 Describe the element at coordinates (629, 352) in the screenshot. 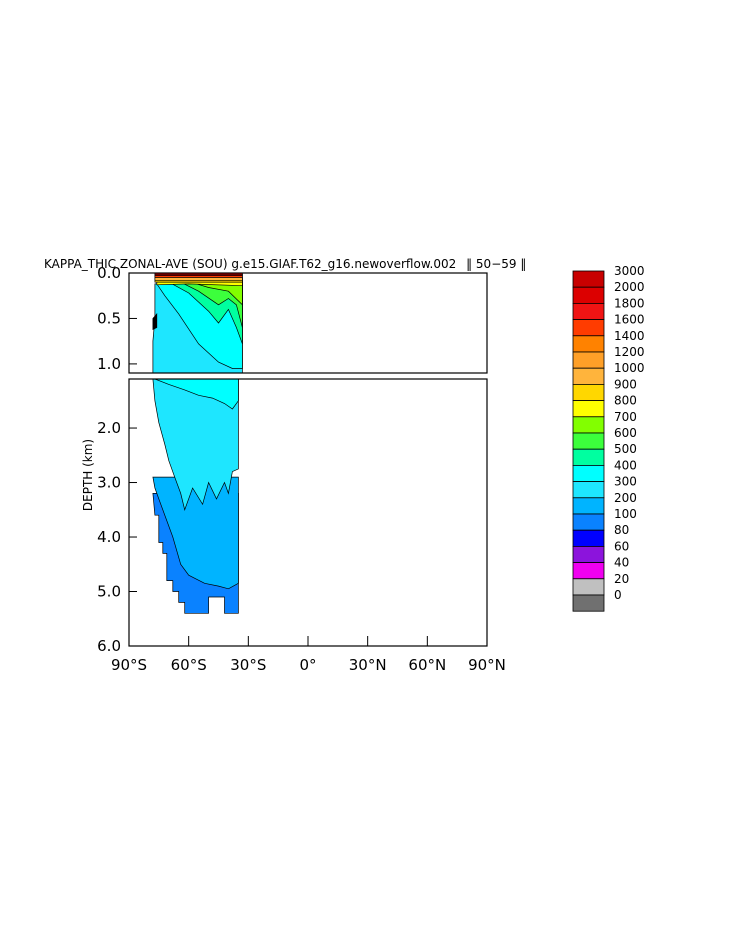

I see `colorbar-label: 1200` at that location.